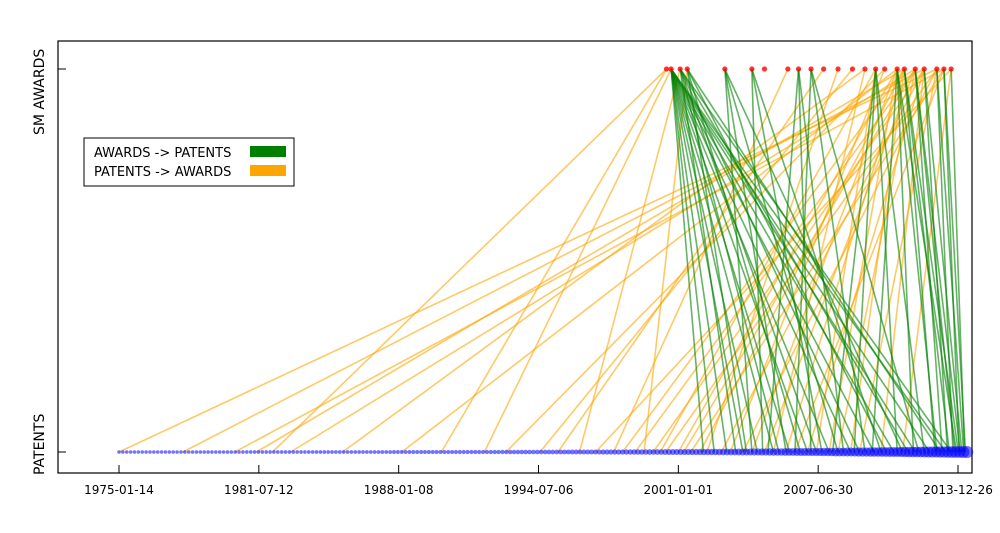  I want to click on legend-swatch-patents-to-awards, so click(268, 170).